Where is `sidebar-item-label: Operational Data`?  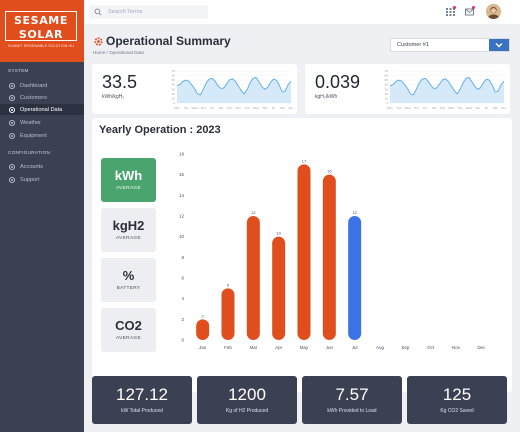 sidebar-item-label: Operational Data is located at coordinates (41, 109).